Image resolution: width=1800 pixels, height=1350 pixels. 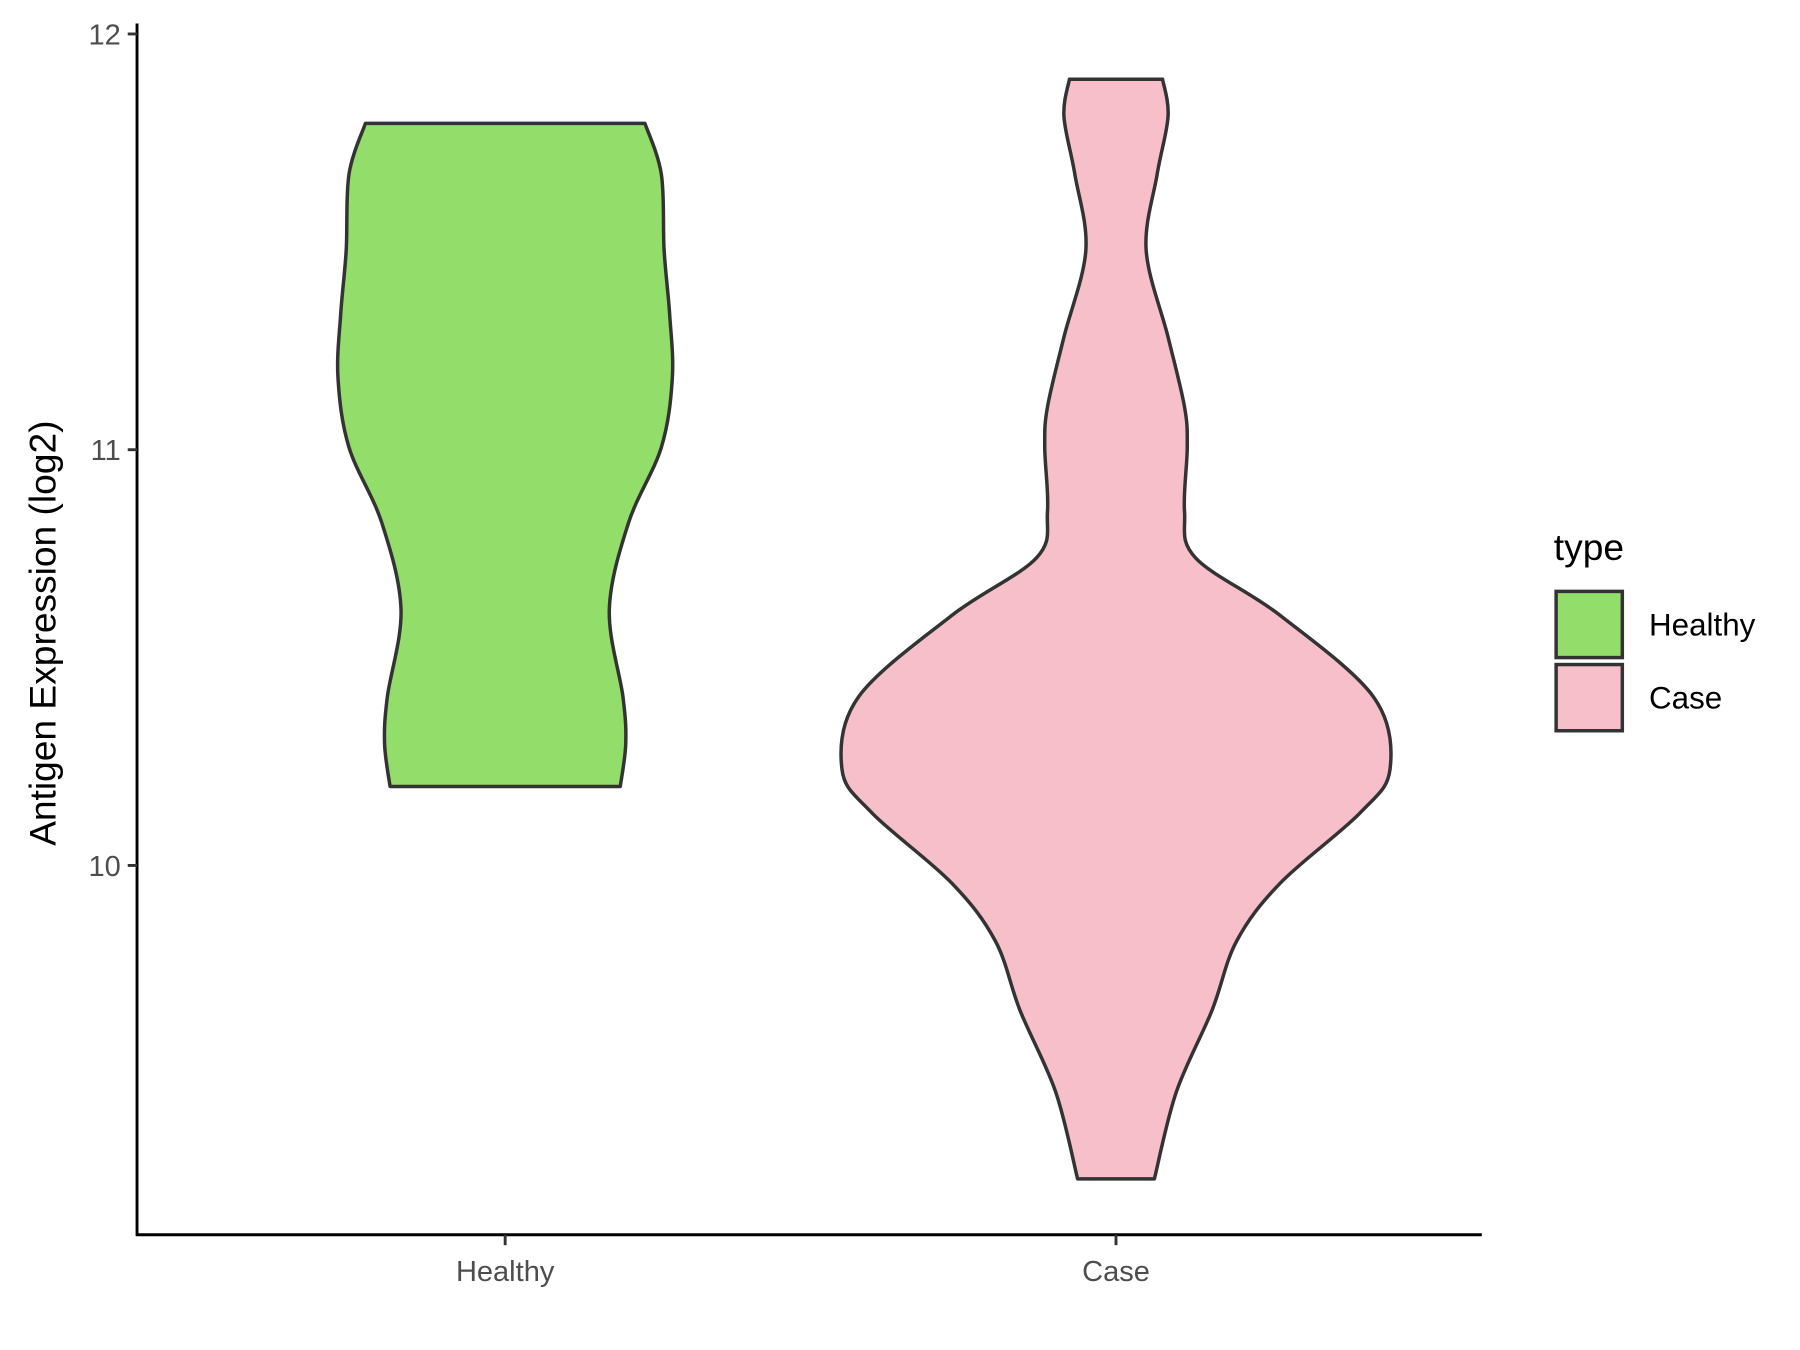 I want to click on legend-label: Healthy, so click(x=1702, y=625).